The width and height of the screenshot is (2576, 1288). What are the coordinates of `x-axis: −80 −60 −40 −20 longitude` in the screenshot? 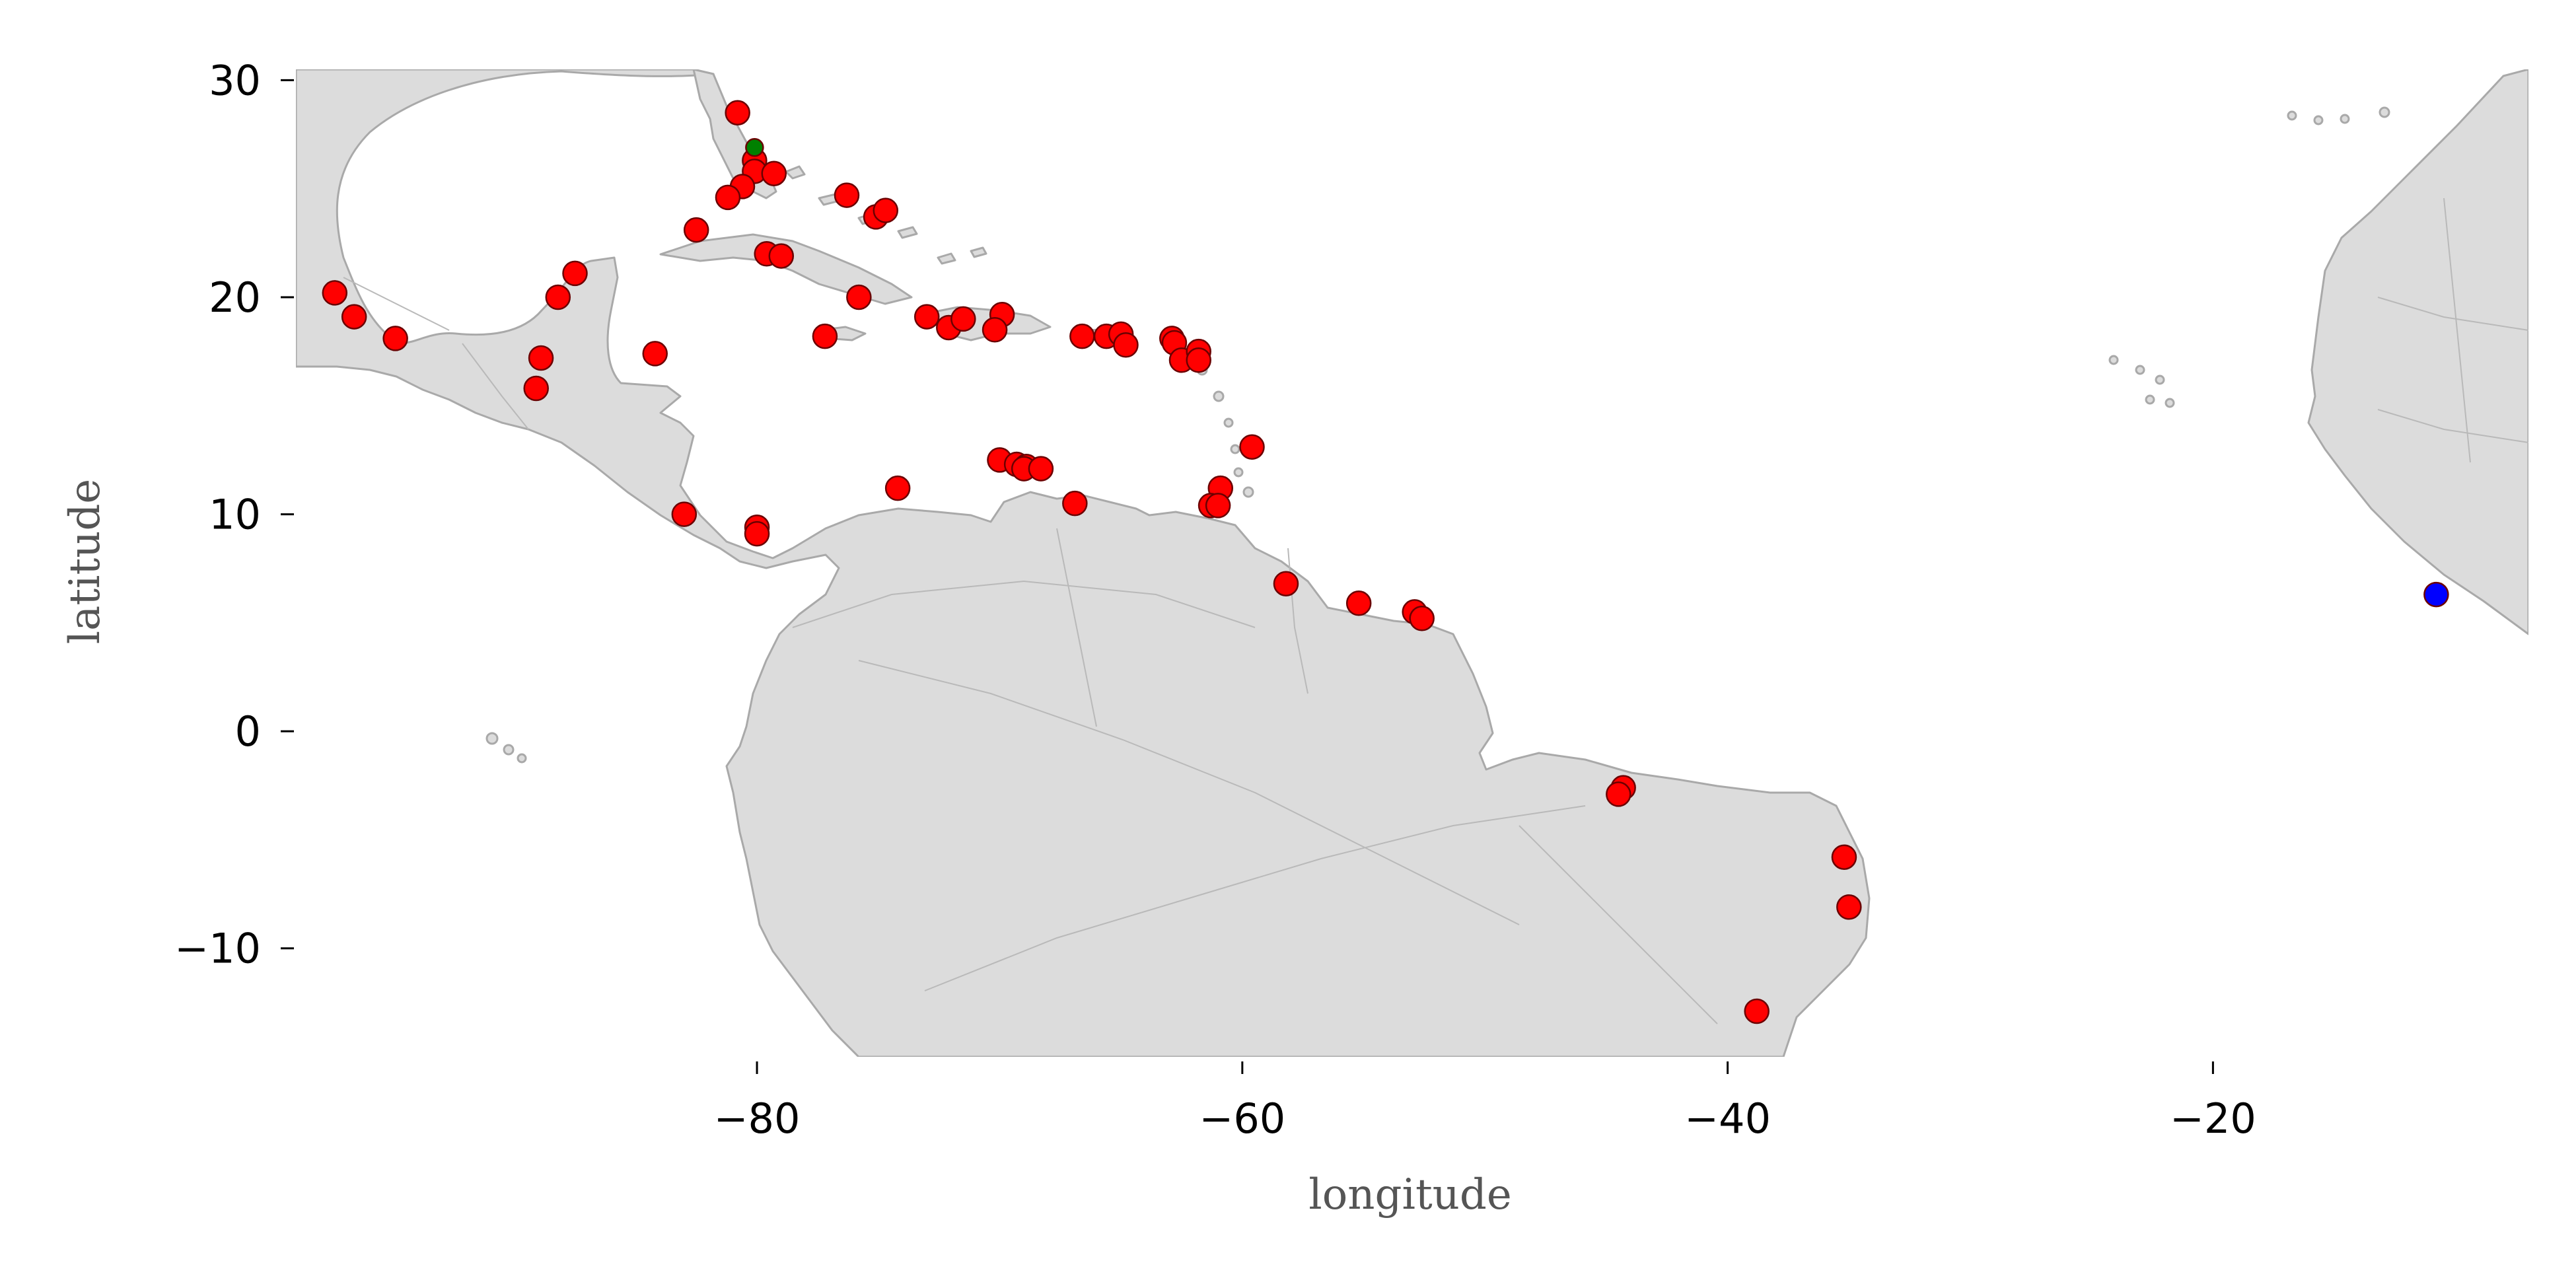 It's located at (1485, 1140).